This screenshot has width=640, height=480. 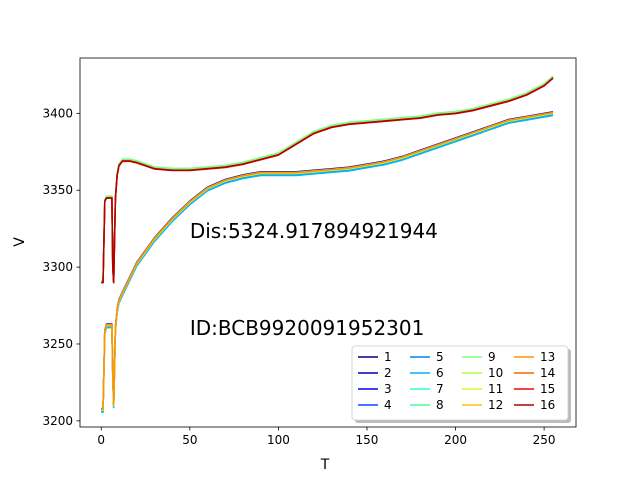 I want to click on legend-label-16: 16, so click(x=547, y=405).